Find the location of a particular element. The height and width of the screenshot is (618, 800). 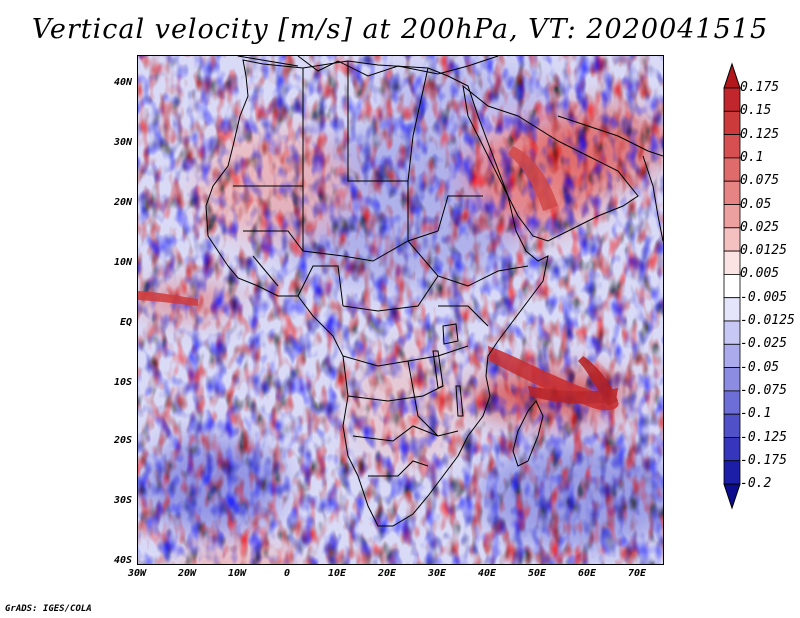

lake-tanganyika is located at coordinates (438, 369).